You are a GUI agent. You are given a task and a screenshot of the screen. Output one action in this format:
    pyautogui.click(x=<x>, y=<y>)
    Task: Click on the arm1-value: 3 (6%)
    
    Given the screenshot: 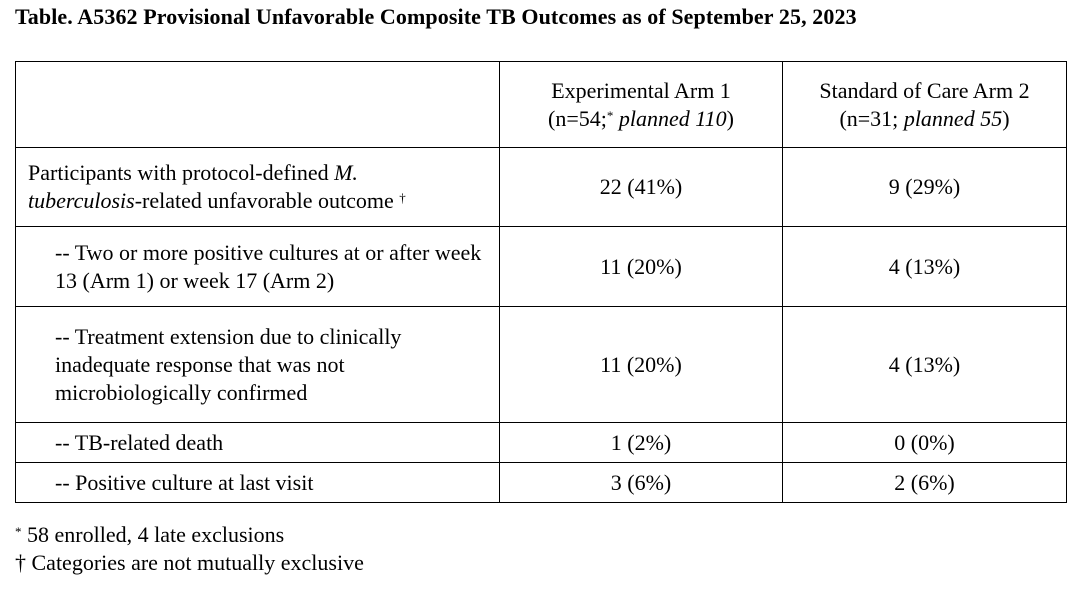 What is the action you would take?
    pyautogui.click(x=641, y=482)
    